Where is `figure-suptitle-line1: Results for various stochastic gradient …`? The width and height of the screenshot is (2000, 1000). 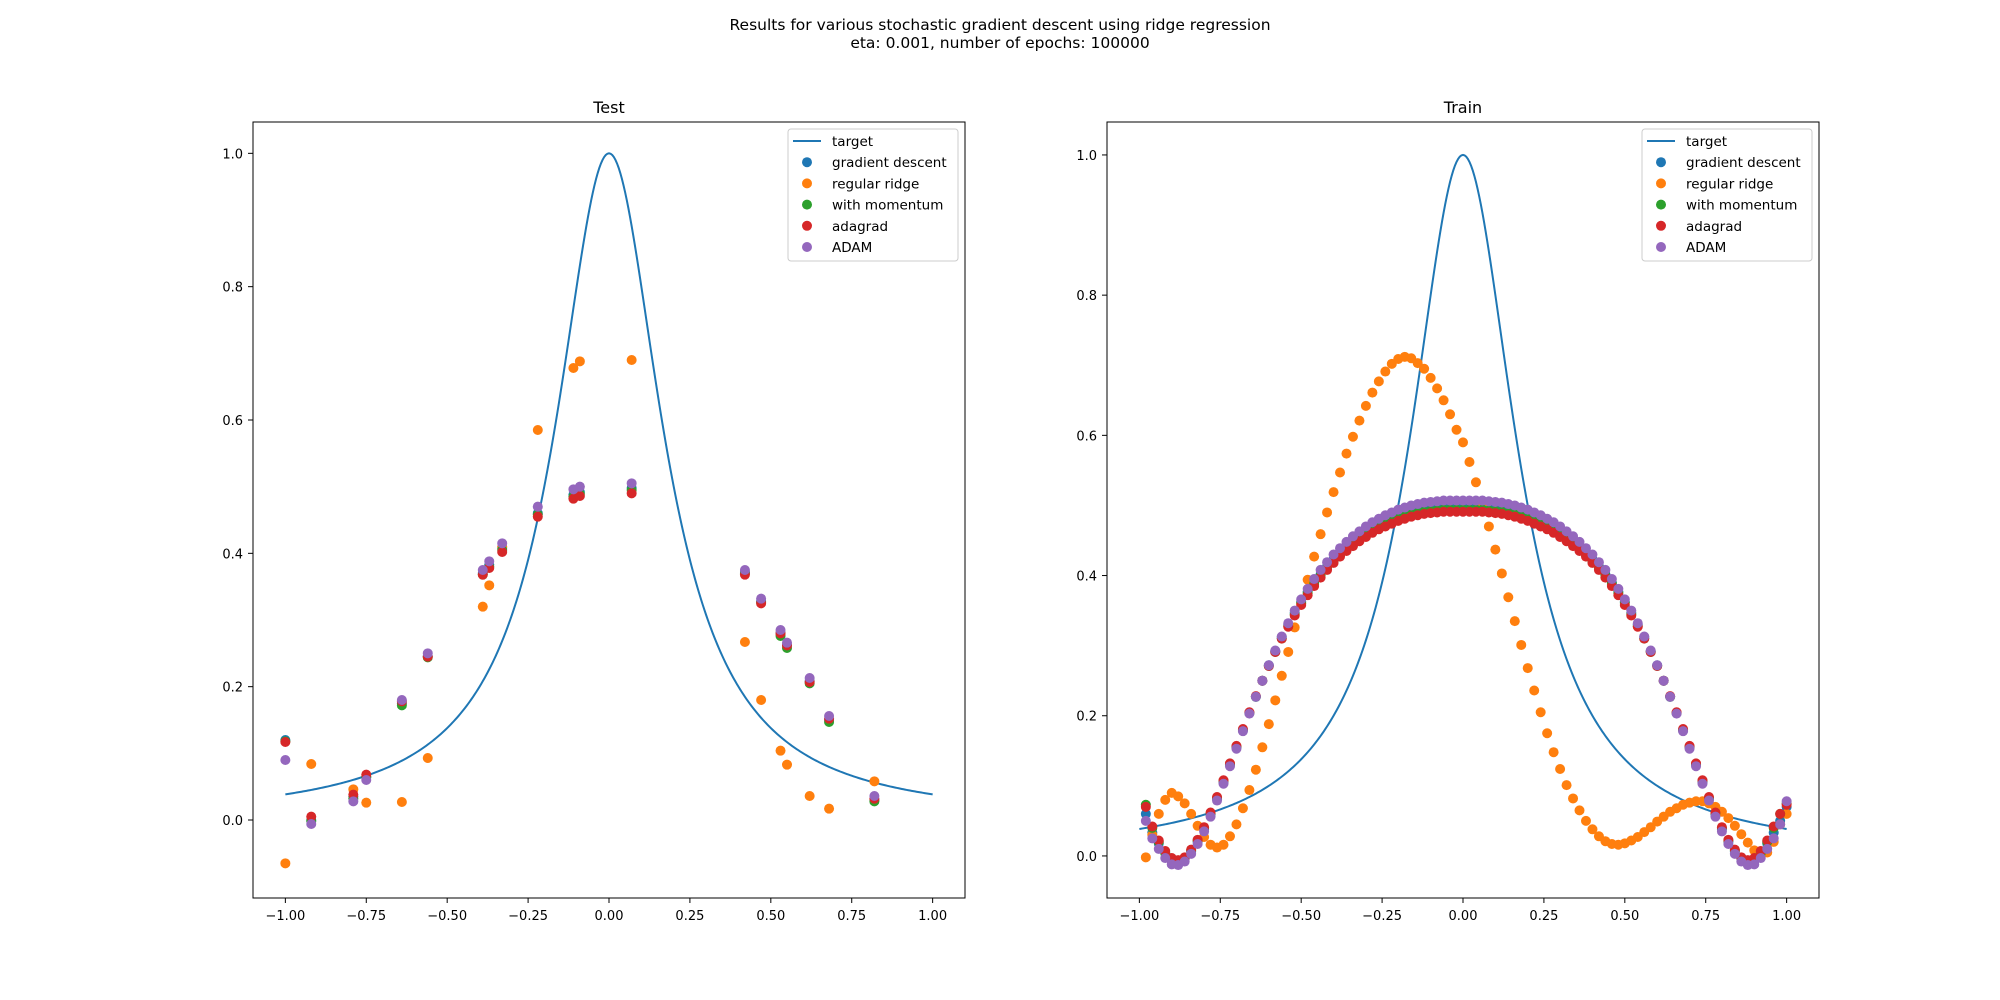
figure-suptitle-line1: Results for various stochastic gradient … is located at coordinates (1000, 25).